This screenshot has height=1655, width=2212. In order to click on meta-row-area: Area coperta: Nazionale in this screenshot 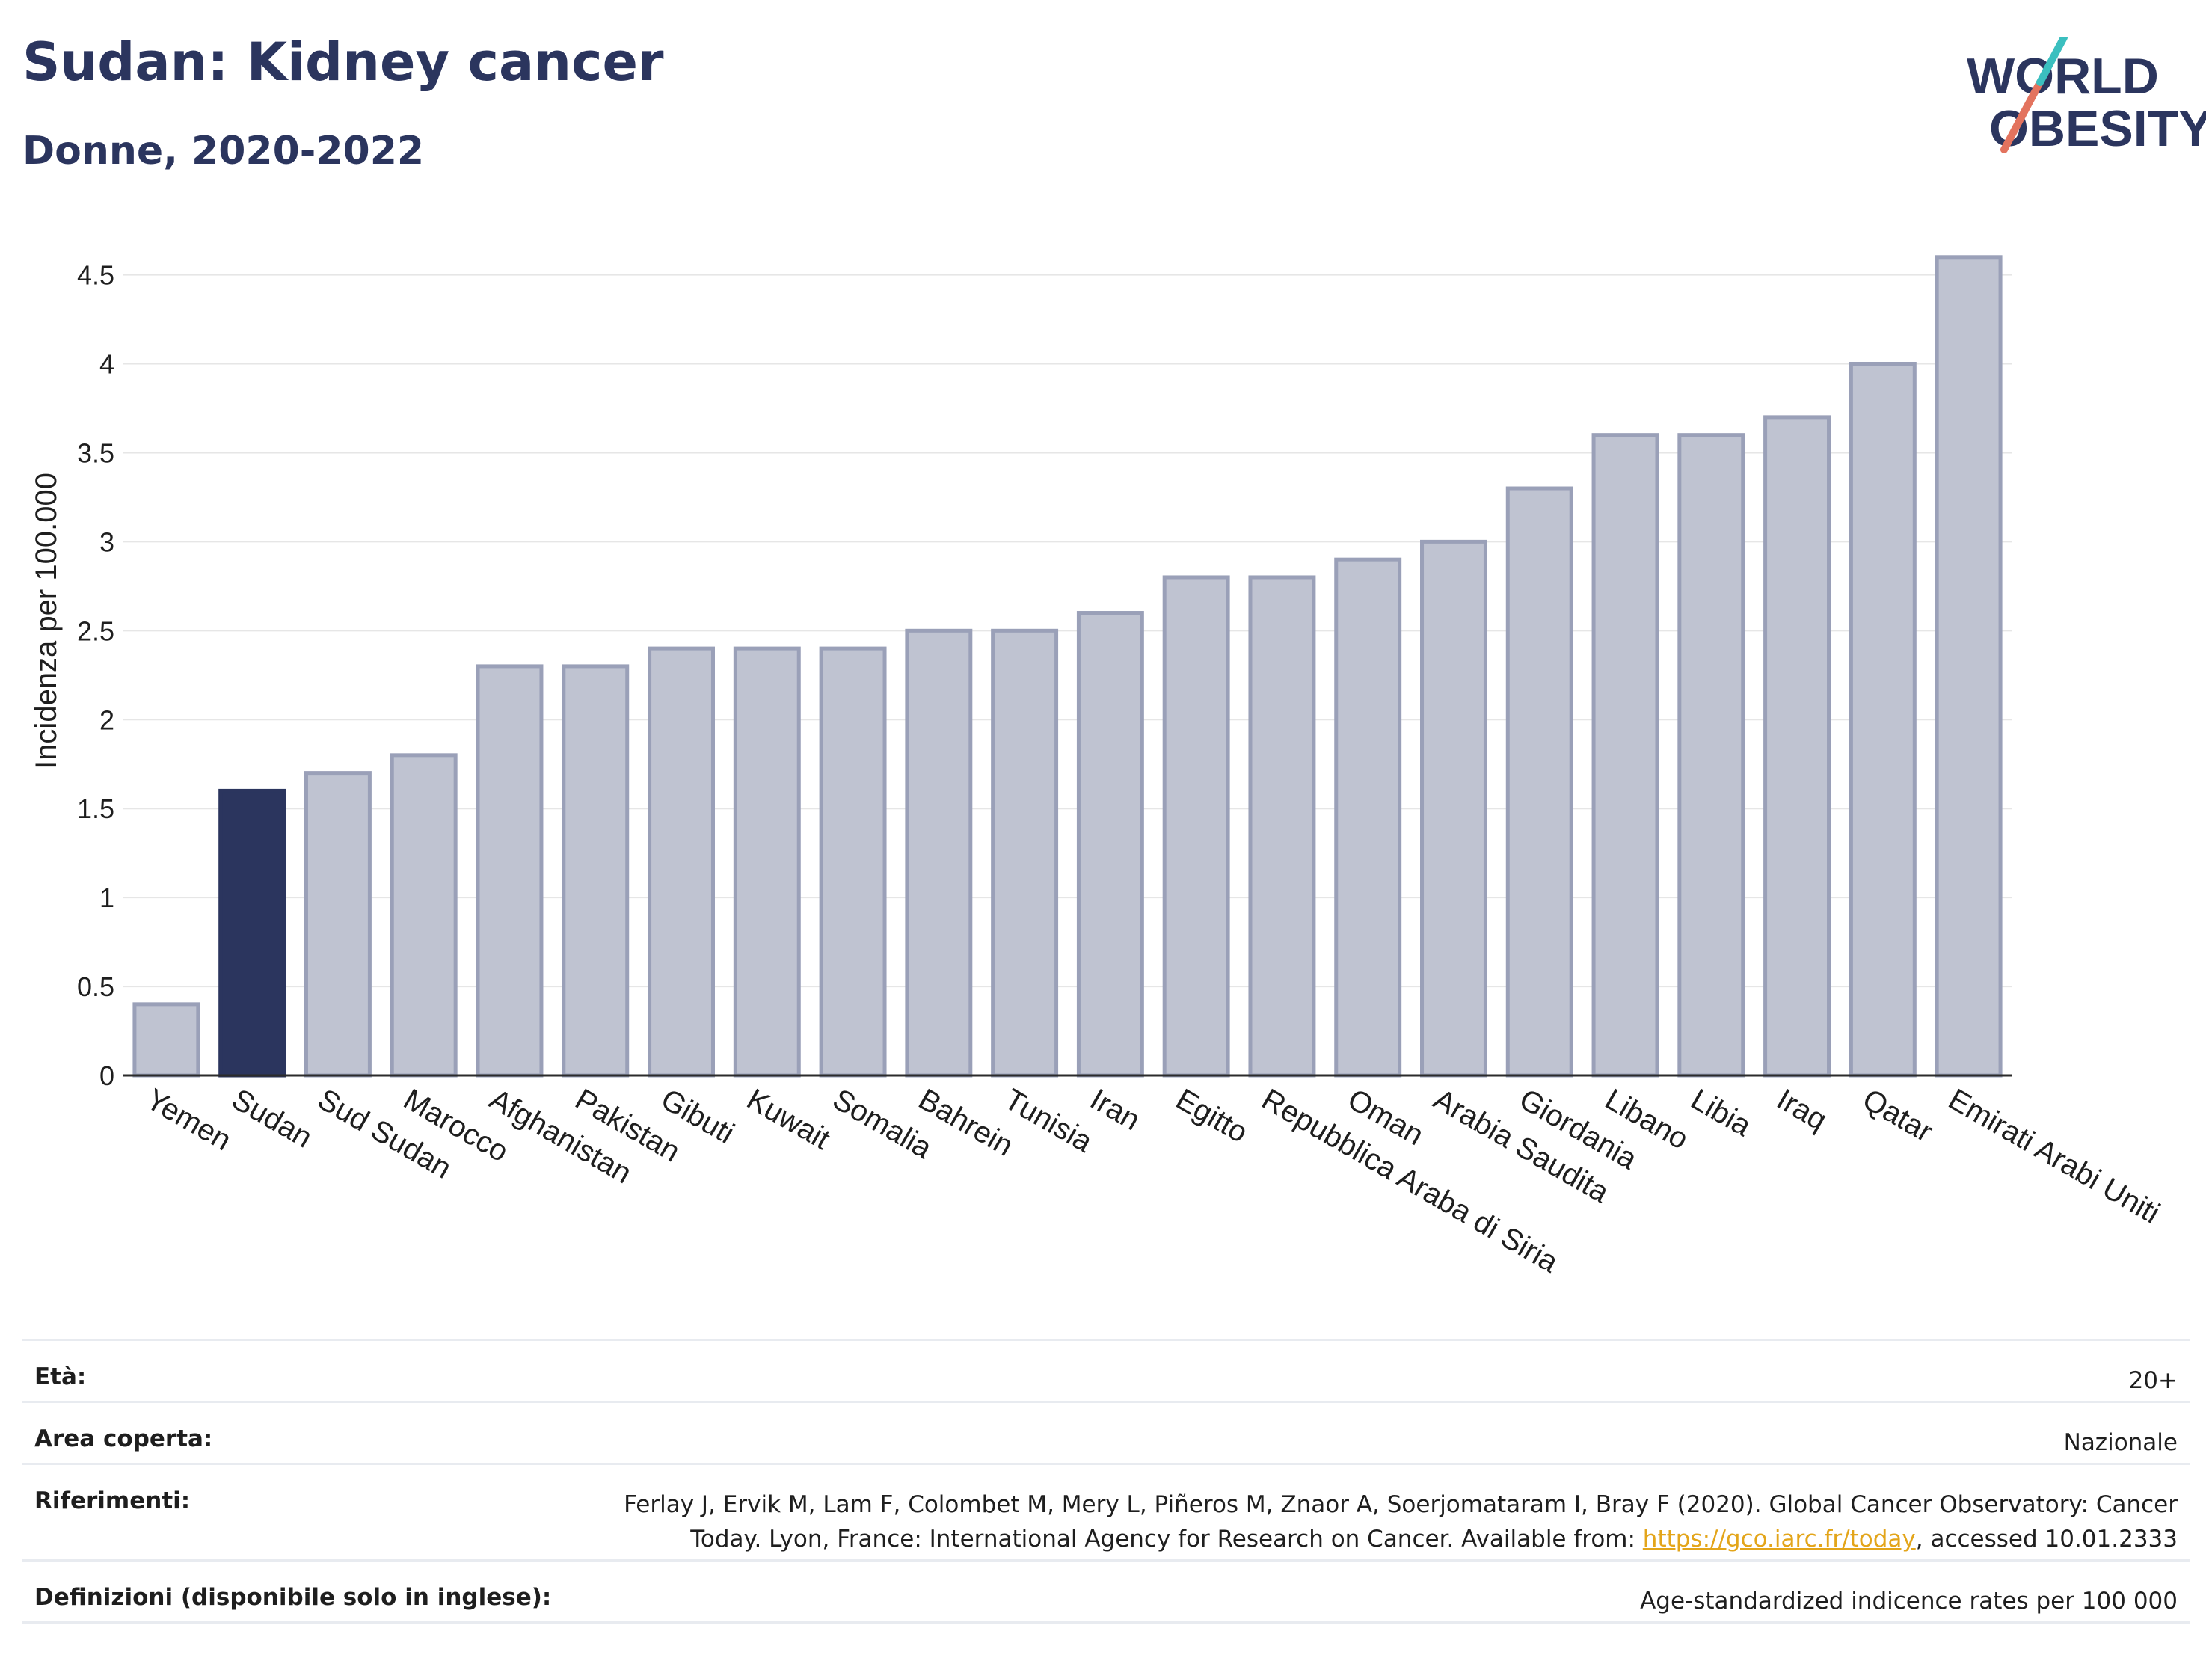, I will do `click(1106, 1432)`.